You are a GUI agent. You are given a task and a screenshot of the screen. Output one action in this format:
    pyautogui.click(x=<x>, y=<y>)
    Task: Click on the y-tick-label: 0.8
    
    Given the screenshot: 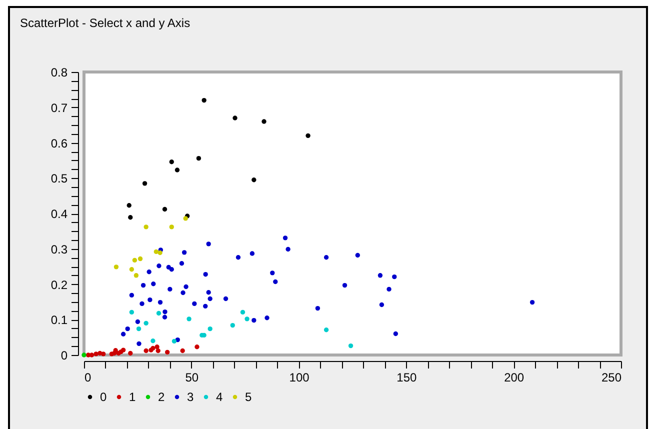 What is the action you would take?
    pyautogui.click(x=59, y=73)
    